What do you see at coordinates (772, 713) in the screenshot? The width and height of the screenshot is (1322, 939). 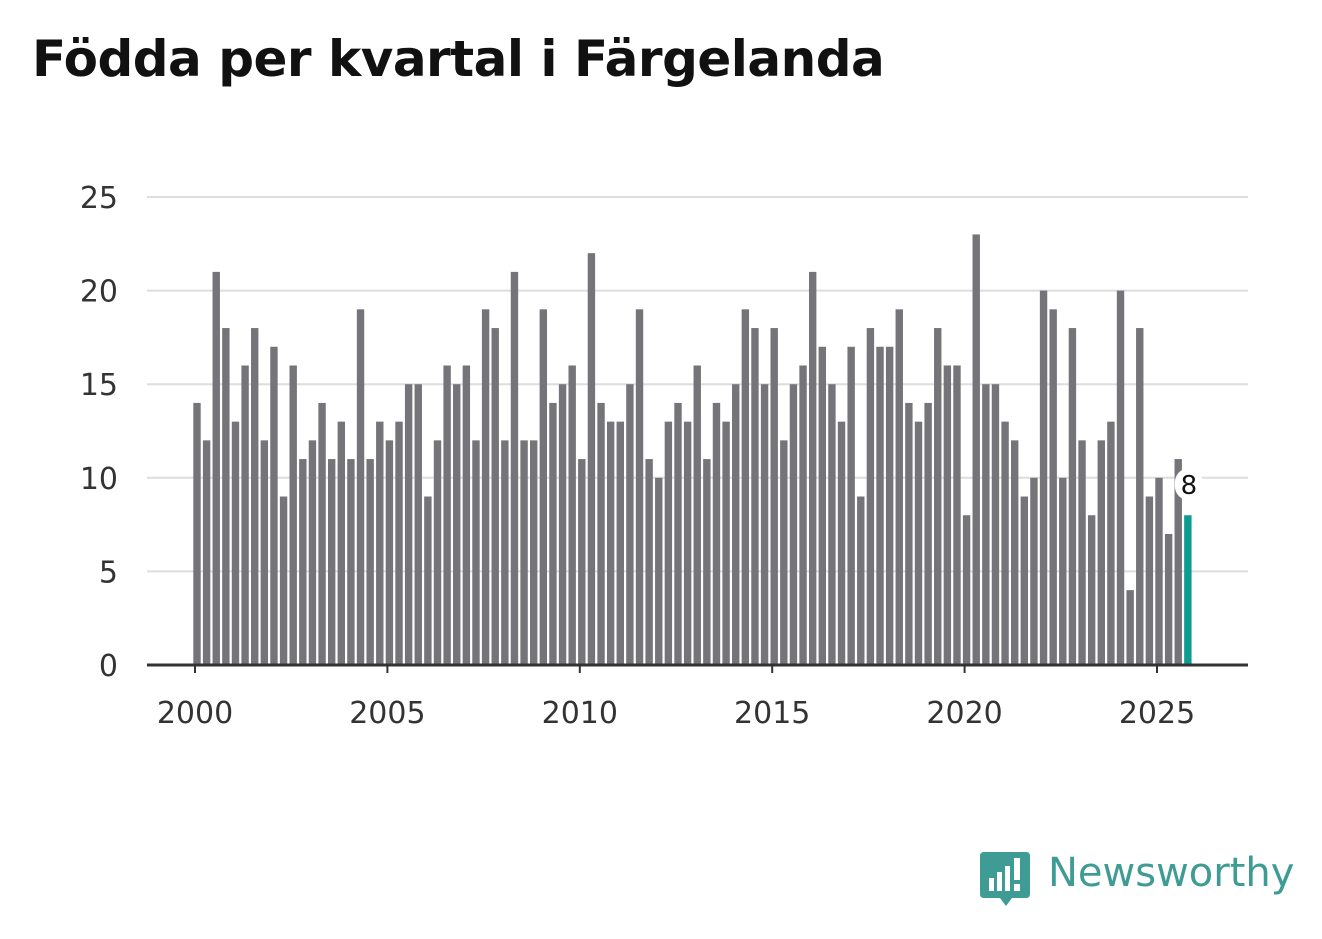 I see `x-tick-label: 2015` at bounding box center [772, 713].